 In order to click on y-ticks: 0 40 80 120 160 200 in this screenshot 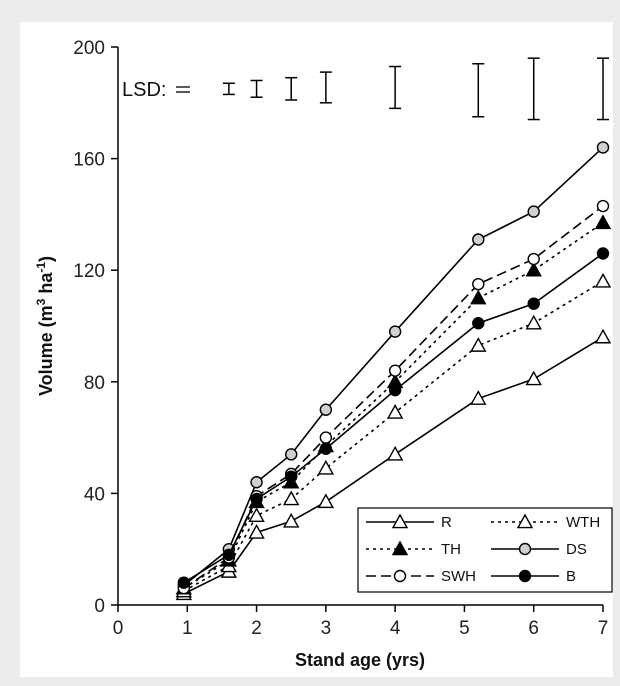, I will do `click(95, 327)`.